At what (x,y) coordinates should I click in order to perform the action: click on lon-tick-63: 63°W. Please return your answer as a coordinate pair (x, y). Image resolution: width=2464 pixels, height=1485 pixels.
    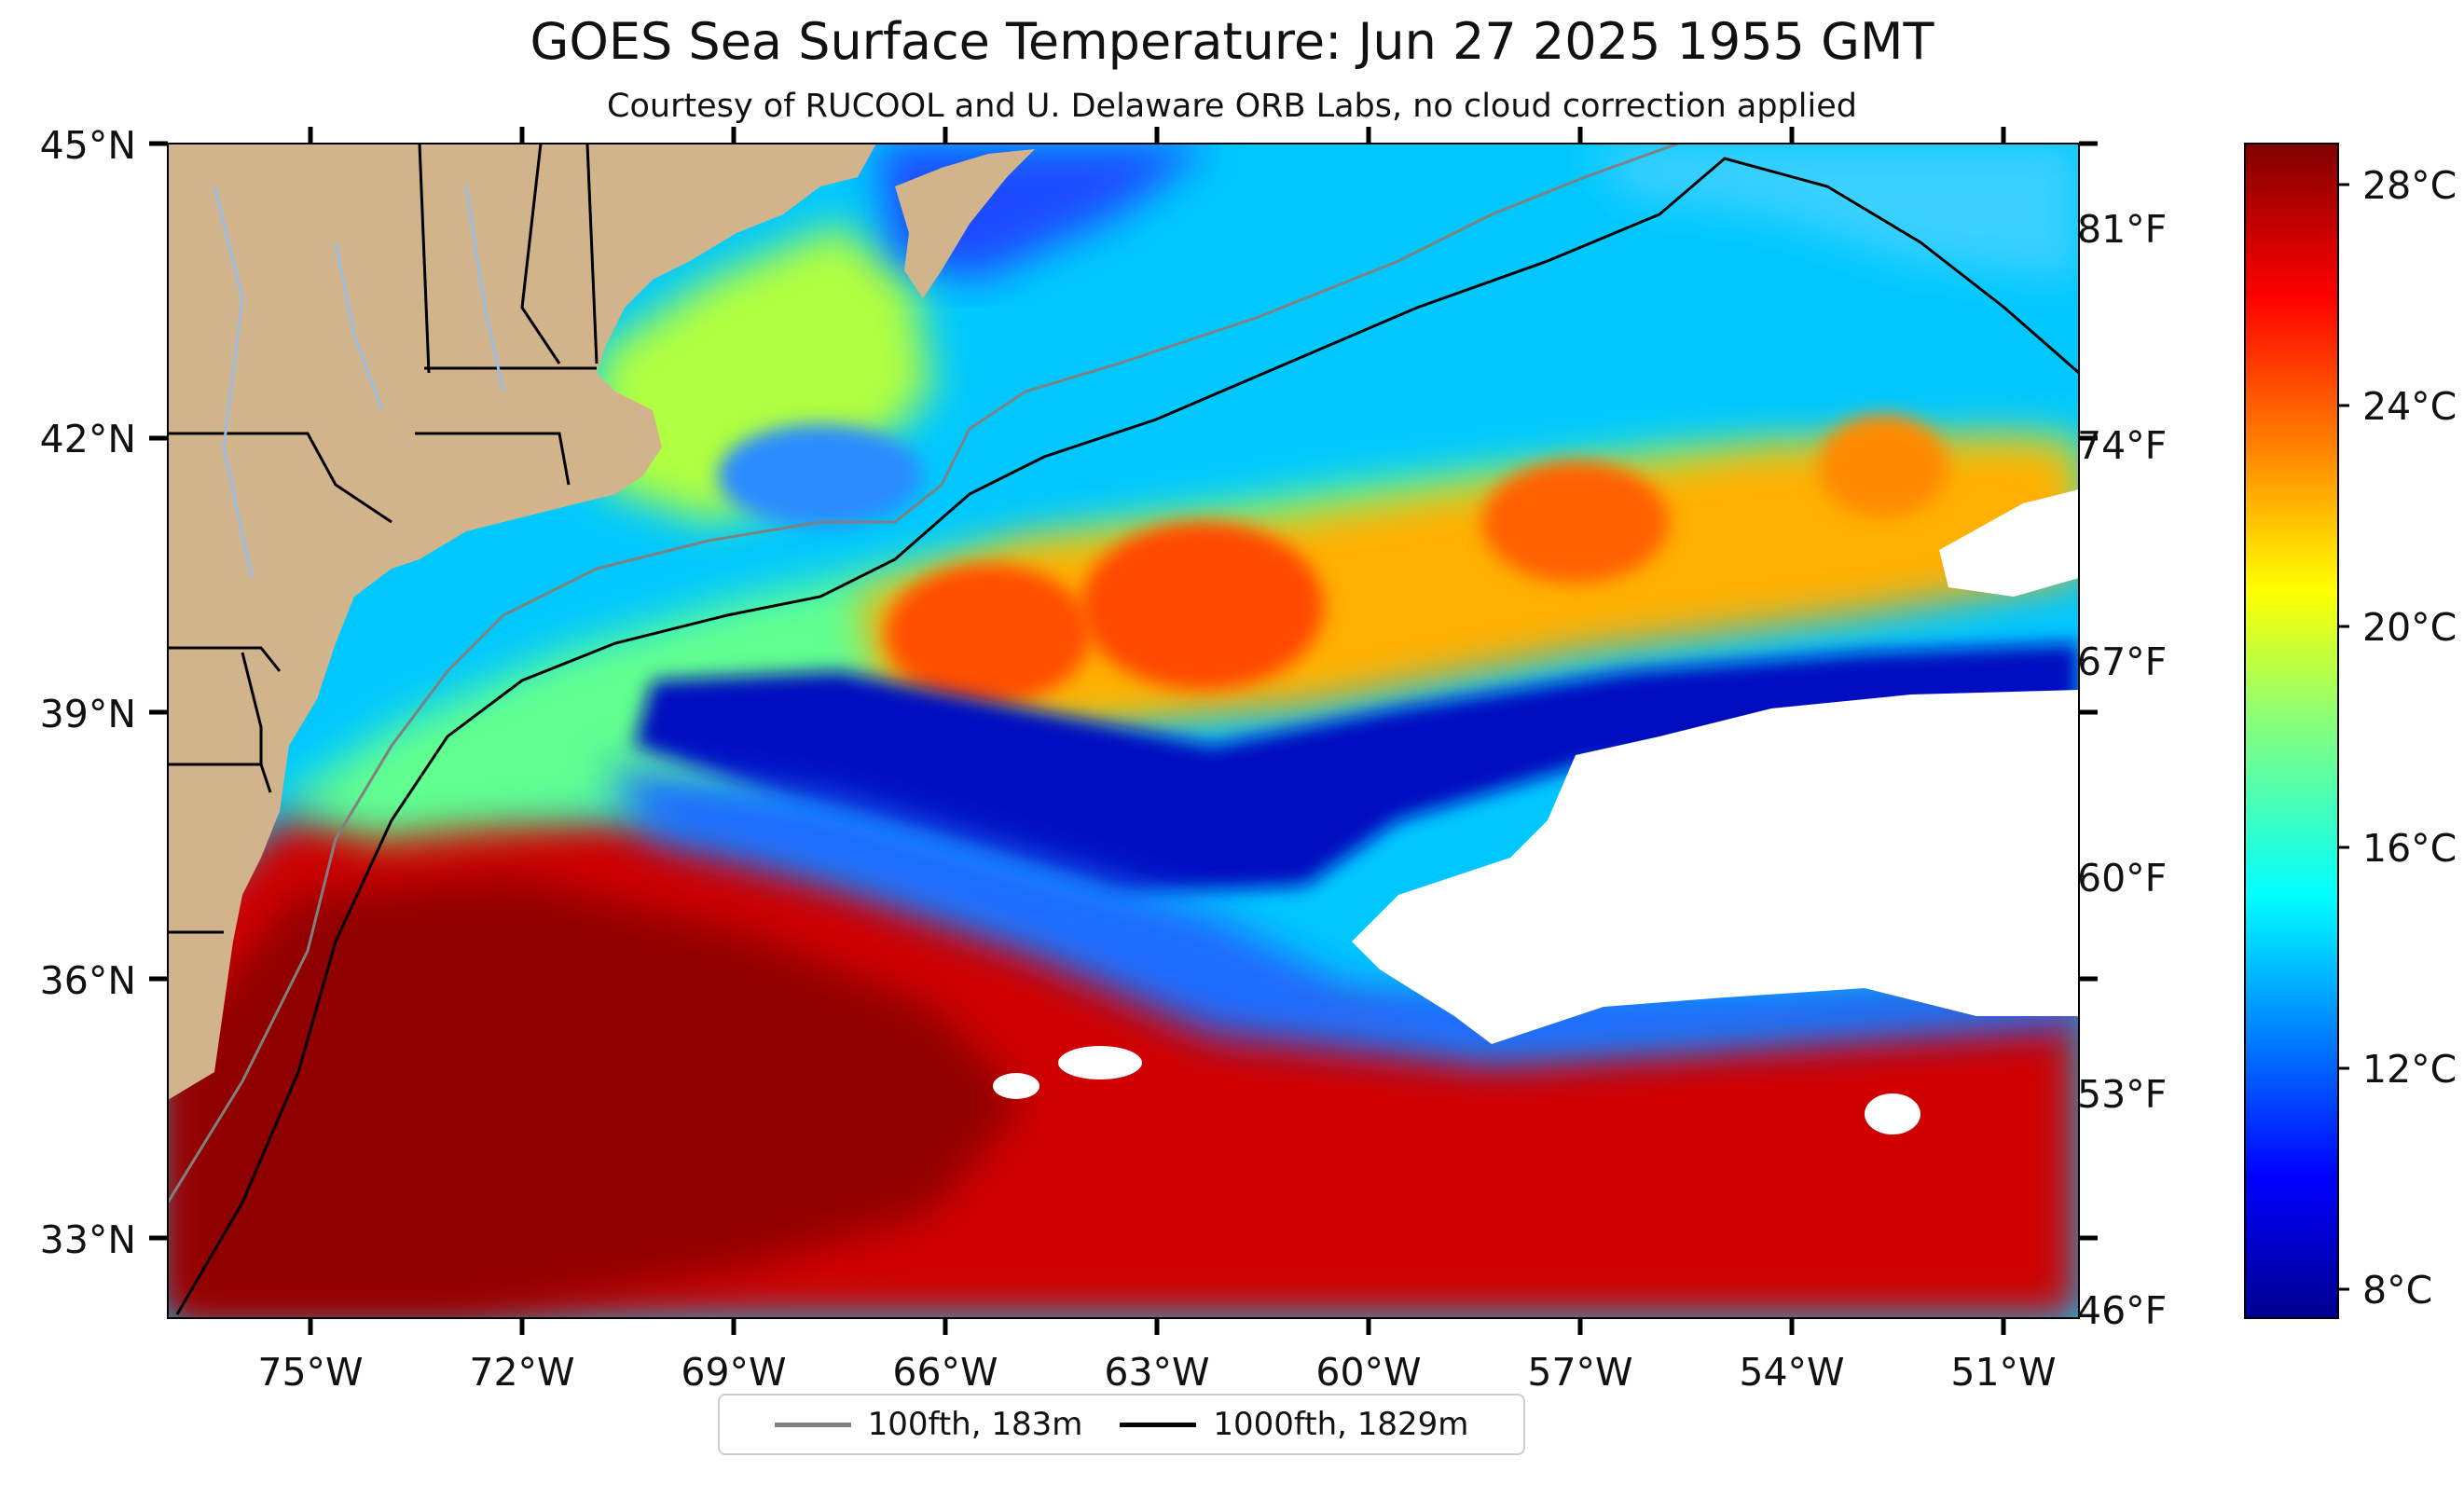
    Looking at the image, I should click on (1157, 1372).